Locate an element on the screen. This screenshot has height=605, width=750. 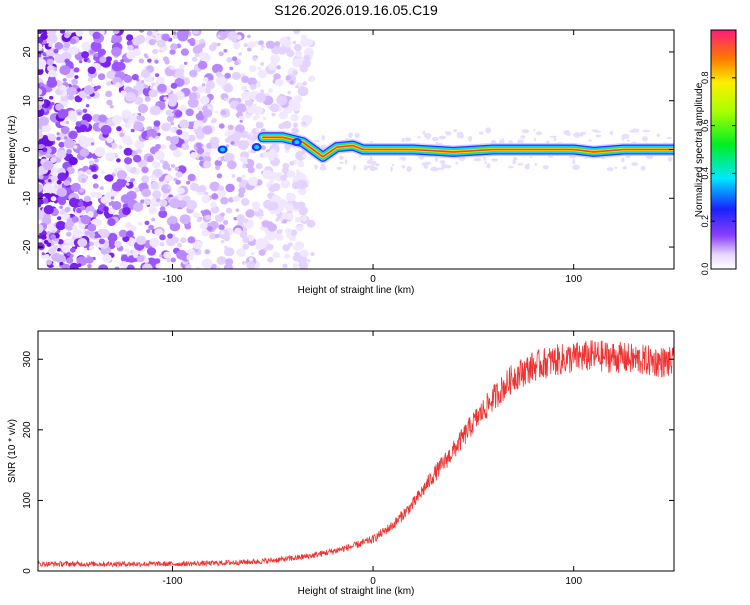
spectrogram-xtick-label: -100 is located at coordinates (172, 279).